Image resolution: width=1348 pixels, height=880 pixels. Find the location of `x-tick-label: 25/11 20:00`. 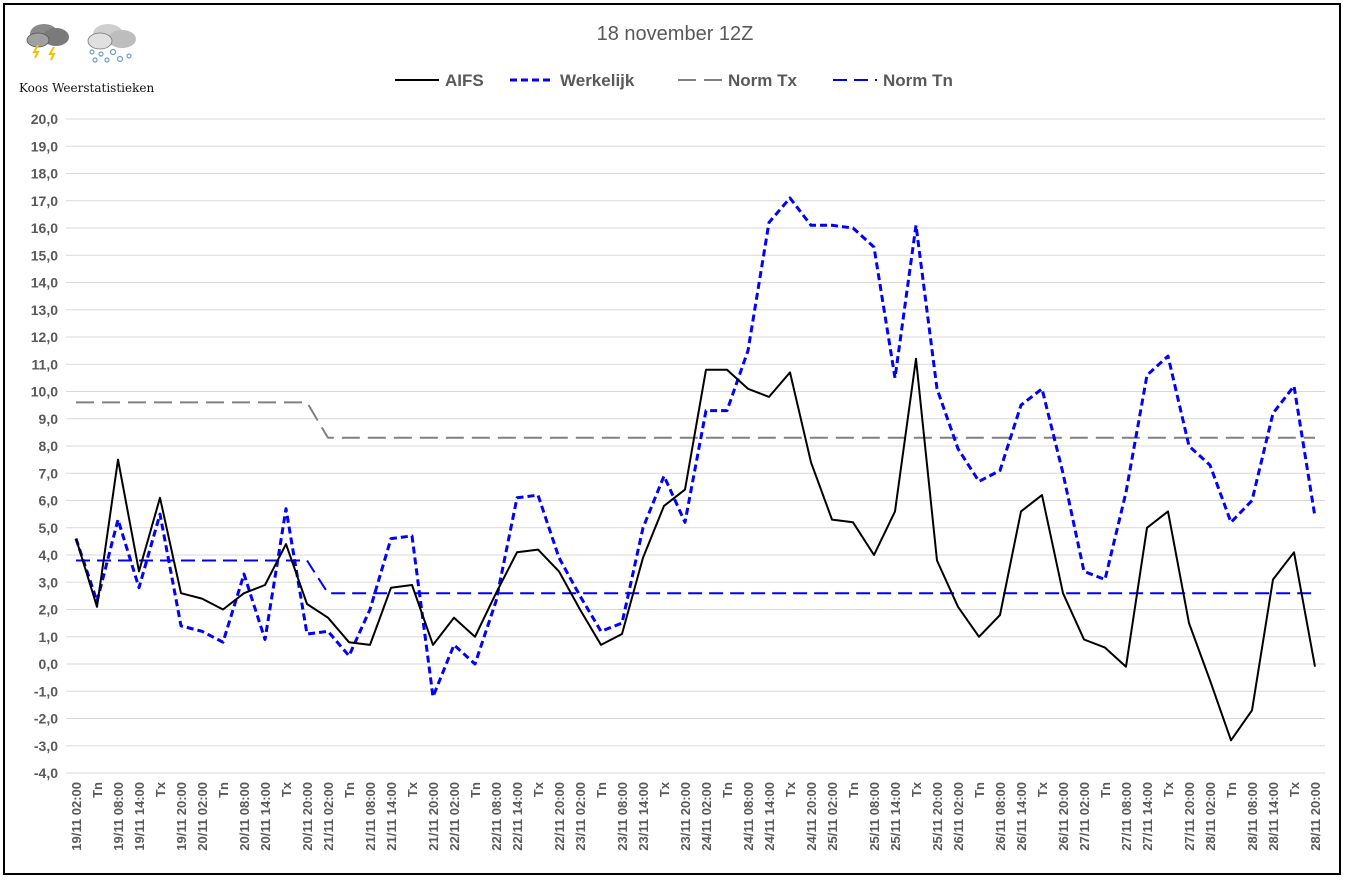

x-tick-label: 25/11 20:00 is located at coordinates (937, 816).